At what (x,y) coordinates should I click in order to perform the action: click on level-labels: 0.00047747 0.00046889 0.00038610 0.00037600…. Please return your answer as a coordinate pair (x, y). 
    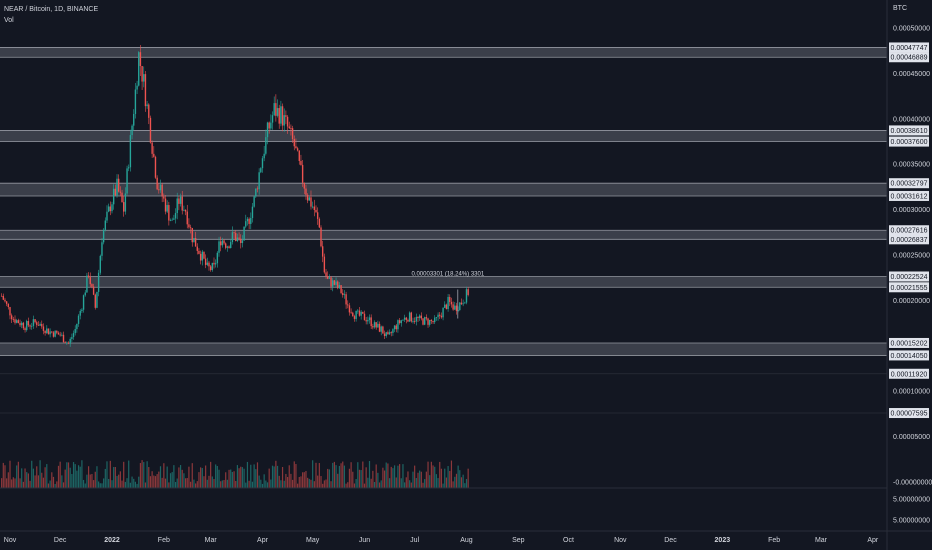
    Looking at the image, I should click on (909, 230).